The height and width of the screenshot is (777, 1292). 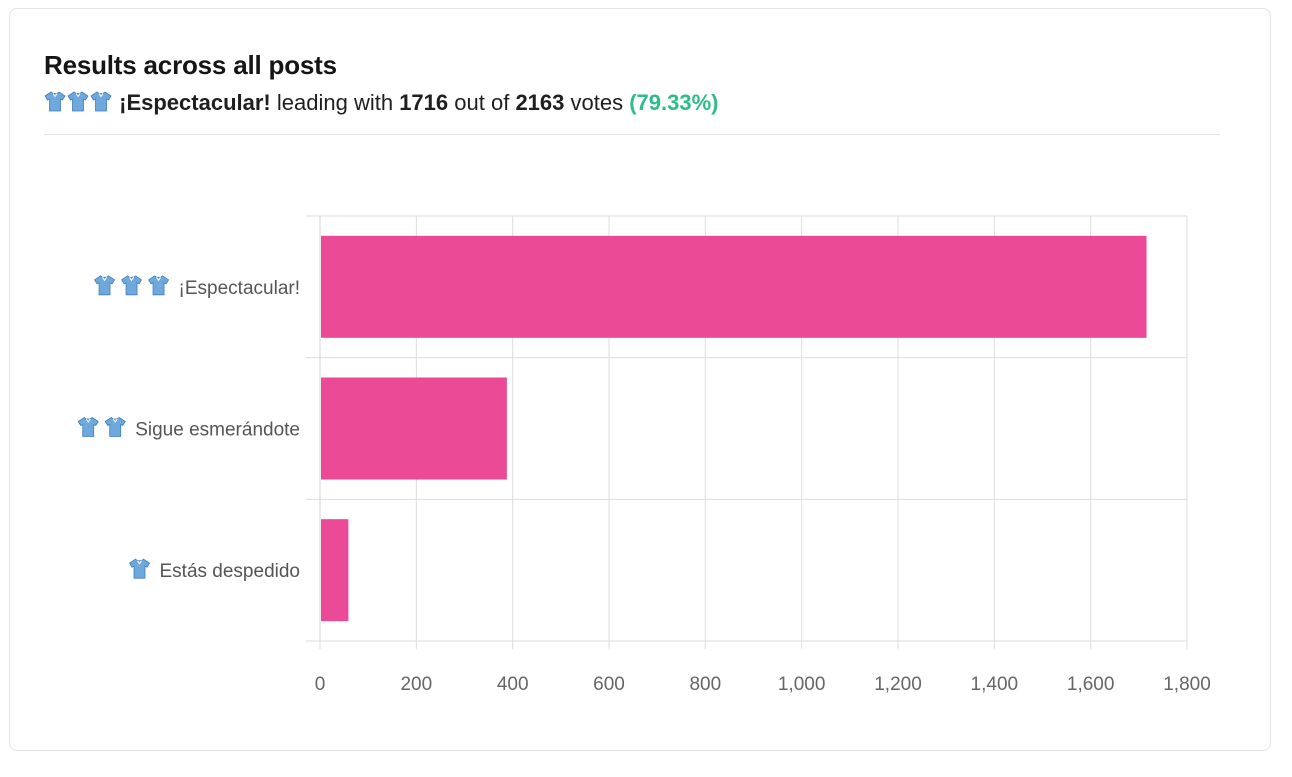 What do you see at coordinates (424, 102) in the screenshot?
I see `leader-votes: 1716` at bounding box center [424, 102].